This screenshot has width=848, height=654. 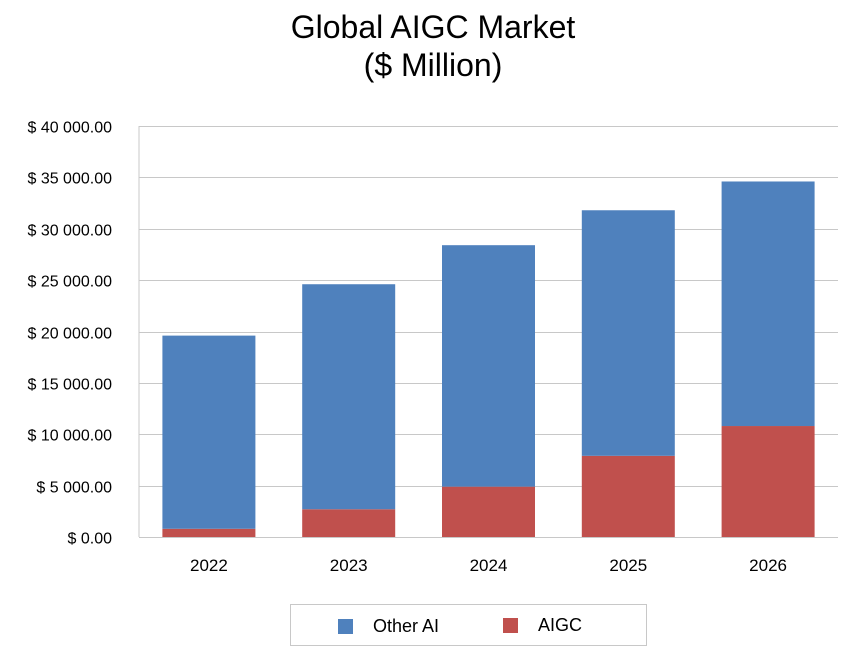 I want to click on y-tick-label-5: $ 25 000.00, so click(x=69, y=282).